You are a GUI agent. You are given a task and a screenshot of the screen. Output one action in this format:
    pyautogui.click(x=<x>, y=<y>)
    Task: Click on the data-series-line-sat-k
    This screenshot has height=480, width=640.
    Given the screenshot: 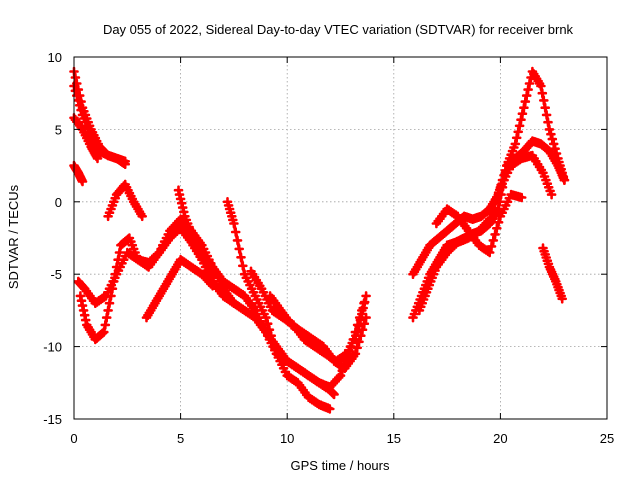 What is the action you would take?
    pyautogui.click(x=278, y=305)
    